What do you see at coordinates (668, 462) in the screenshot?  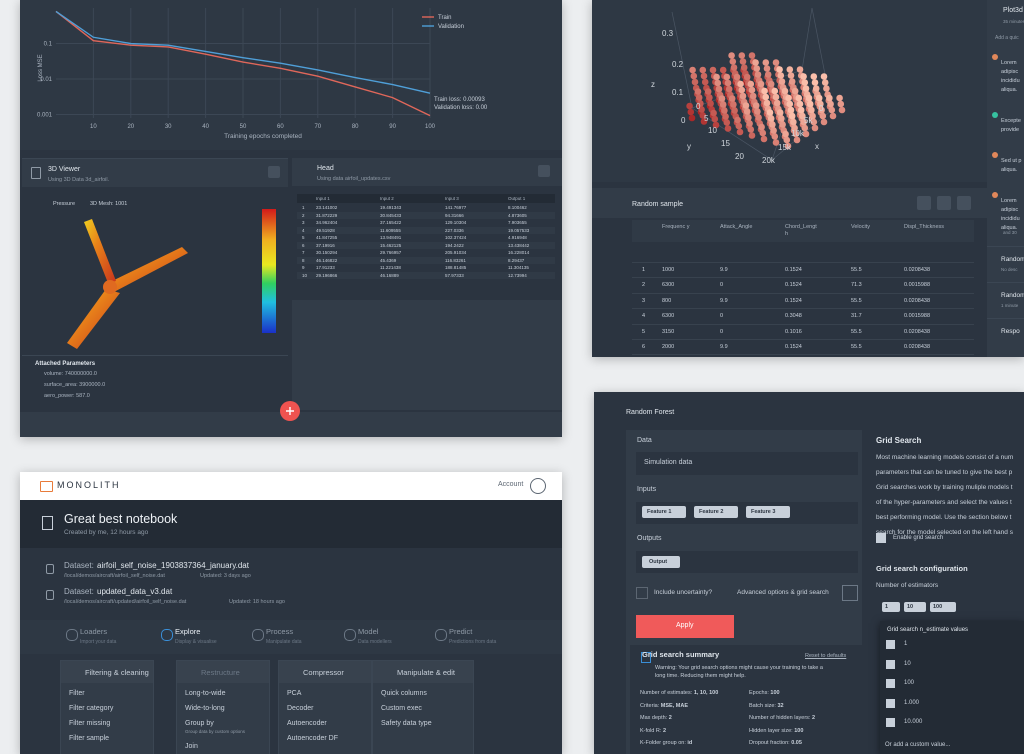 I see `select-value: Simulation data` at bounding box center [668, 462].